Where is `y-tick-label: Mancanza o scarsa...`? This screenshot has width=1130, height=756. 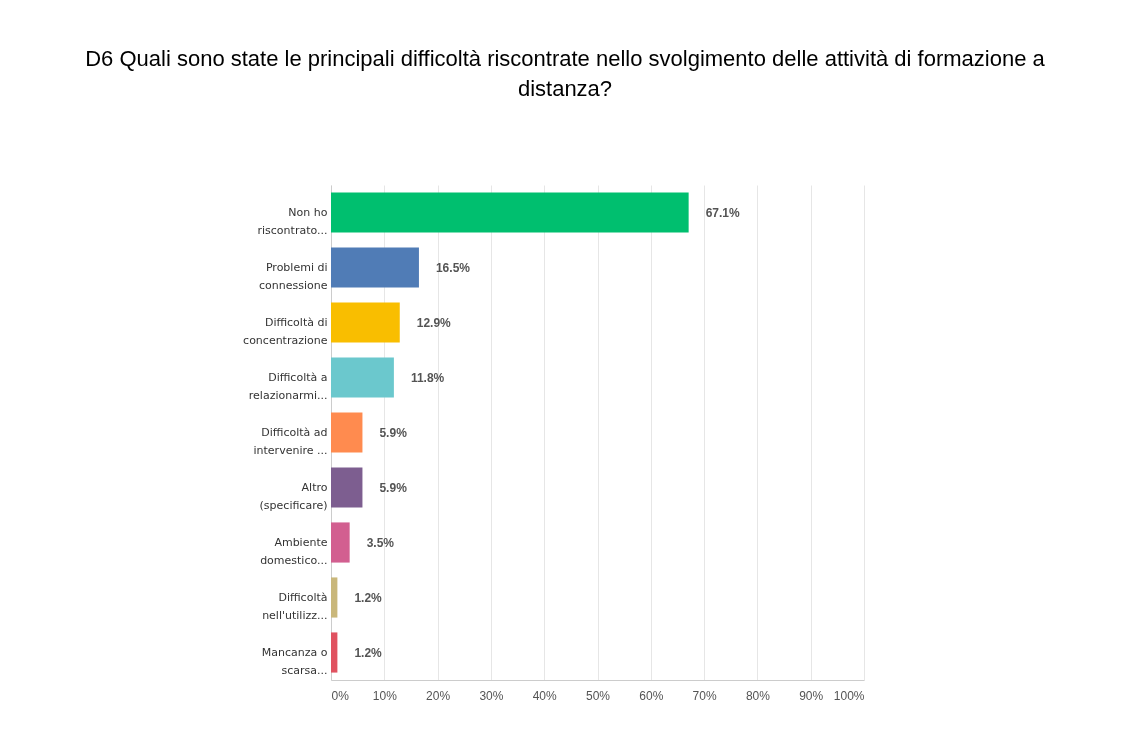 y-tick-label: Mancanza o scarsa... is located at coordinates (294, 661).